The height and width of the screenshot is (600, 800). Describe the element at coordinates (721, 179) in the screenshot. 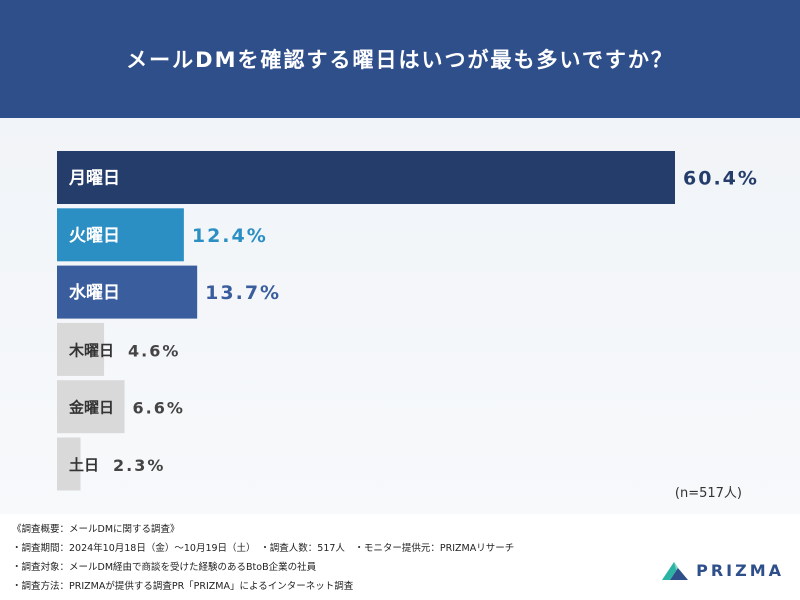

I see `value-label-1: 60.4%` at that location.